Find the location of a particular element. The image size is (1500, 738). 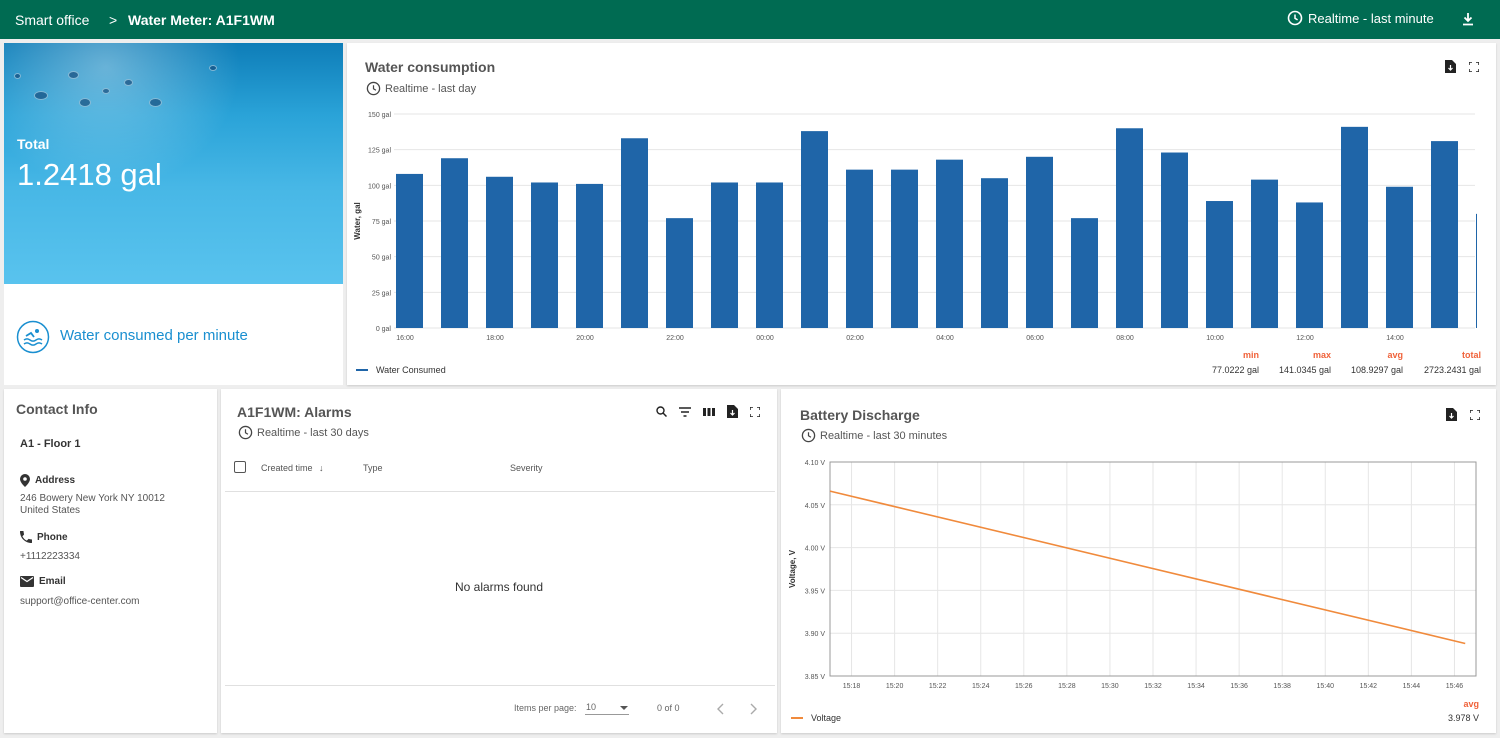

timewindow-label: Realtime - last 30 days is located at coordinates (313, 432).